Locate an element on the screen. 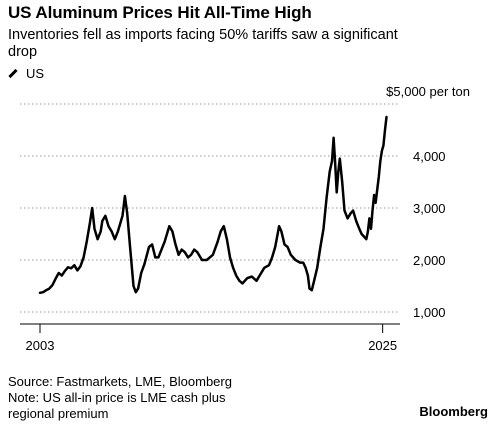 This screenshot has height=427, width=500. footnote-line-2: regional premium is located at coordinates (58, 413).